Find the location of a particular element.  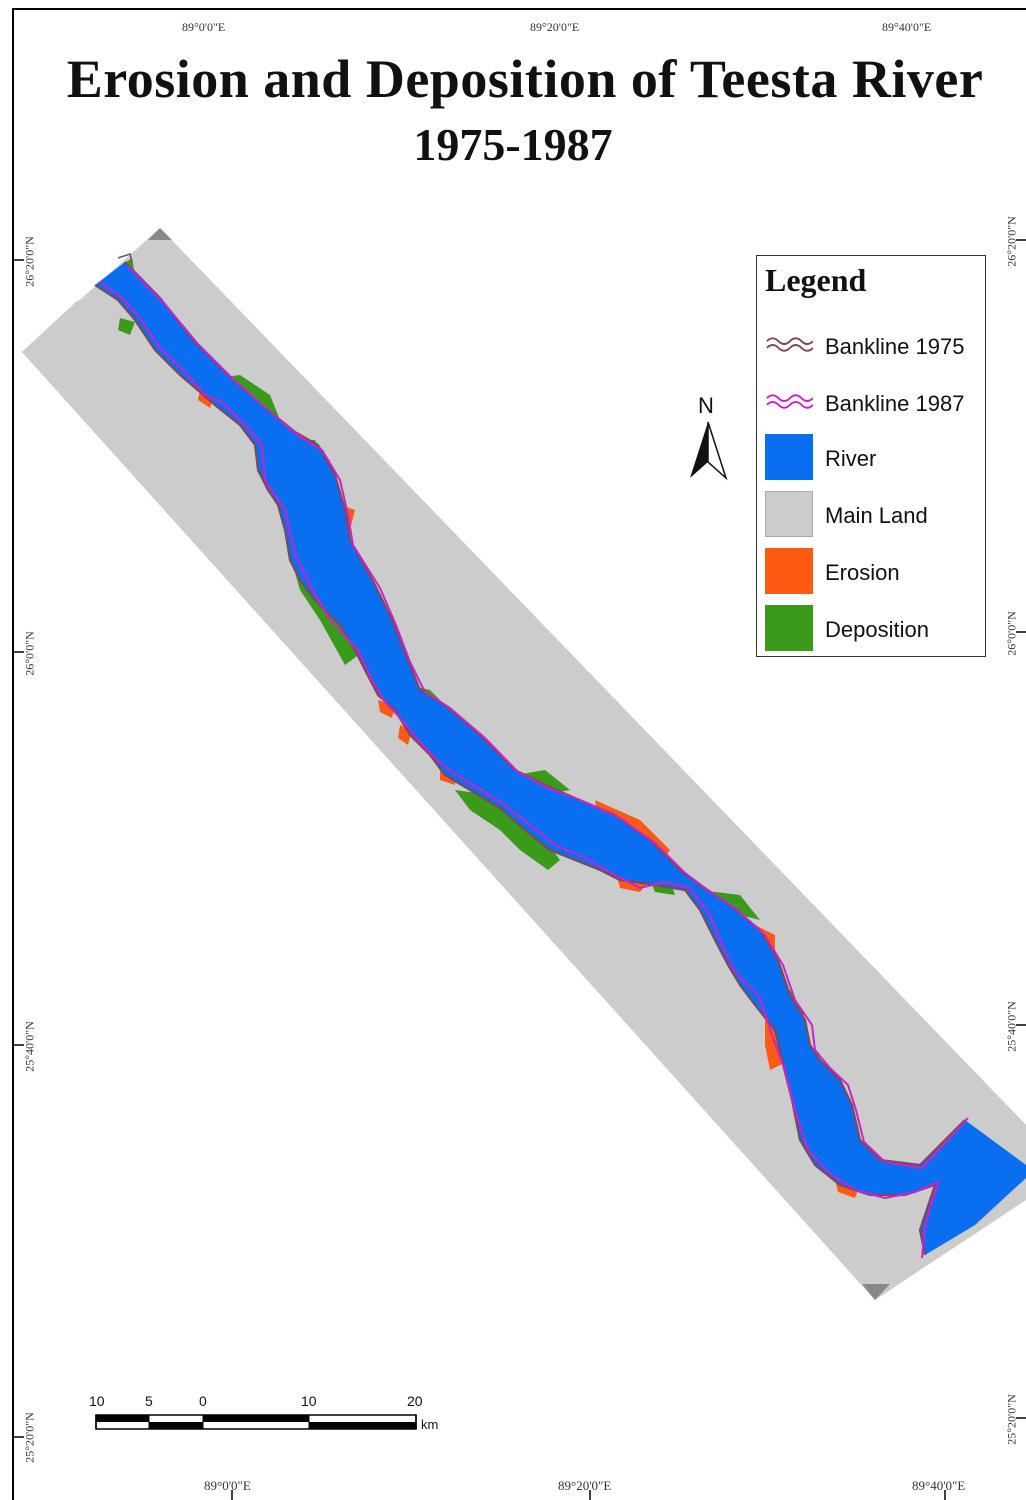

legend-label-river: River is located at coordinates (851, 458).